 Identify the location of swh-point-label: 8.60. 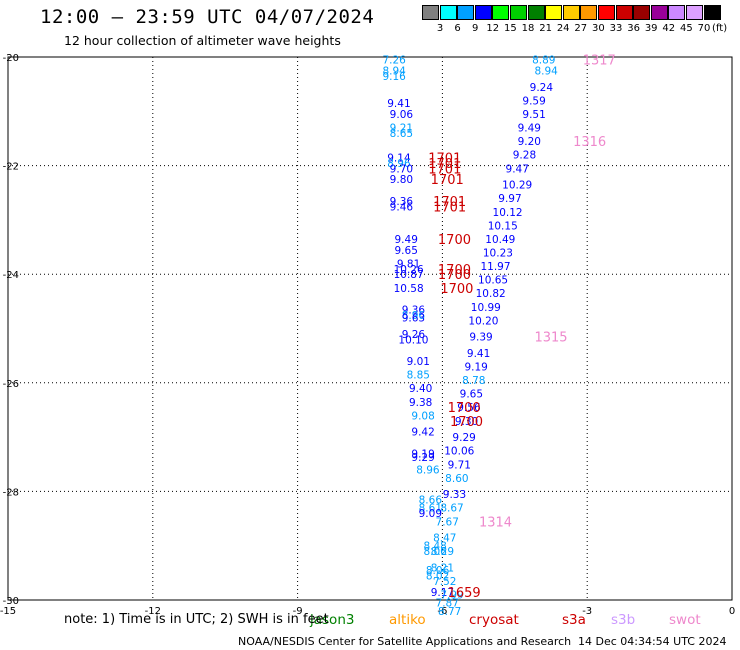
(456, 479).